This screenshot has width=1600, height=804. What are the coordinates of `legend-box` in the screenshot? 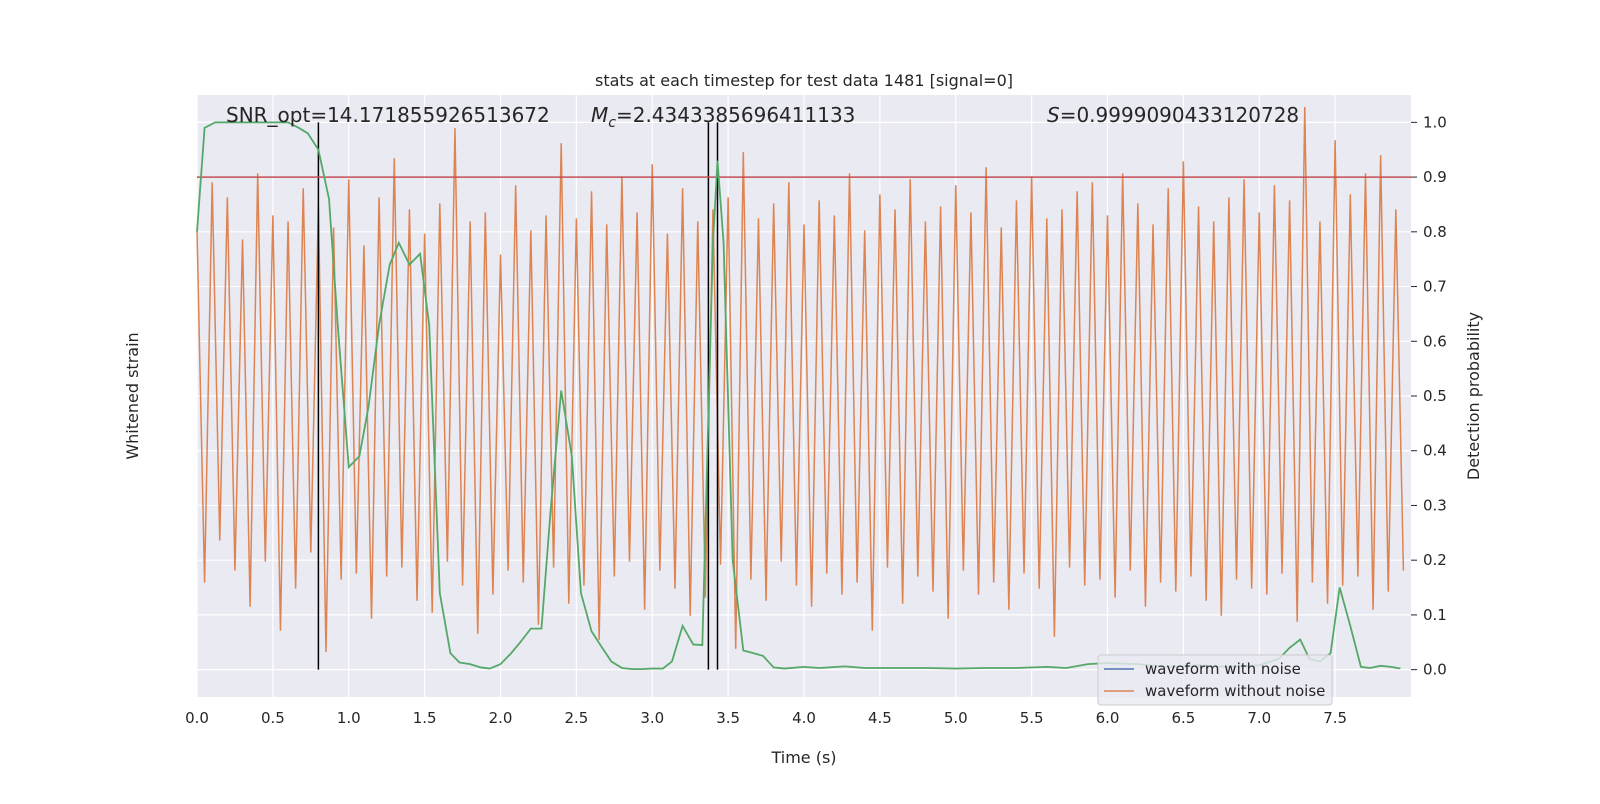 It's located at (1215, 680).